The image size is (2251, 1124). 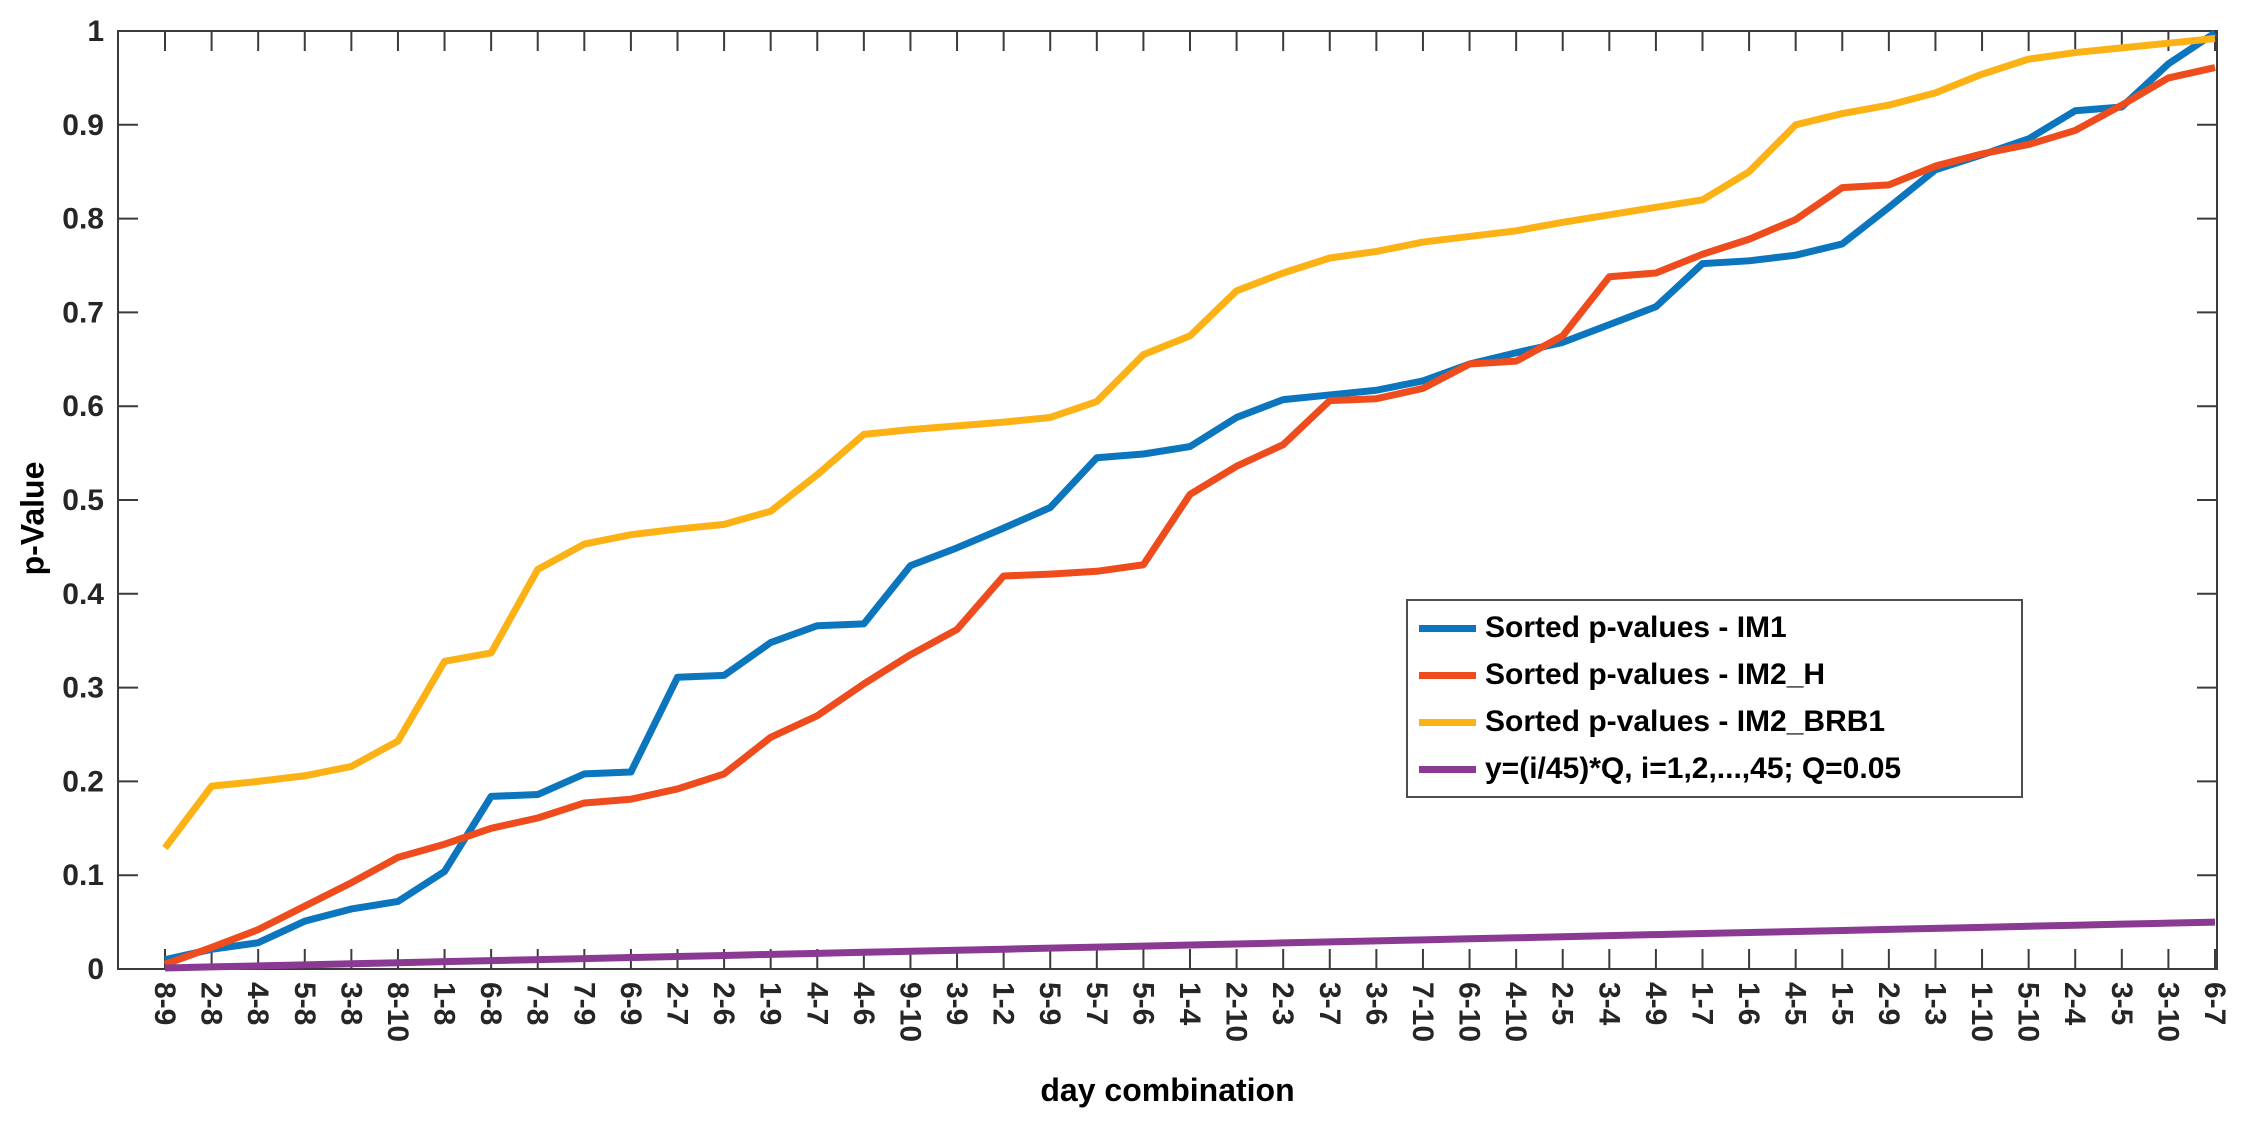 What do you see at coordinates (1167, 1090) in the screenshot?
I see `x-axis-title: day combination` at bounding box center [1167, 1090].